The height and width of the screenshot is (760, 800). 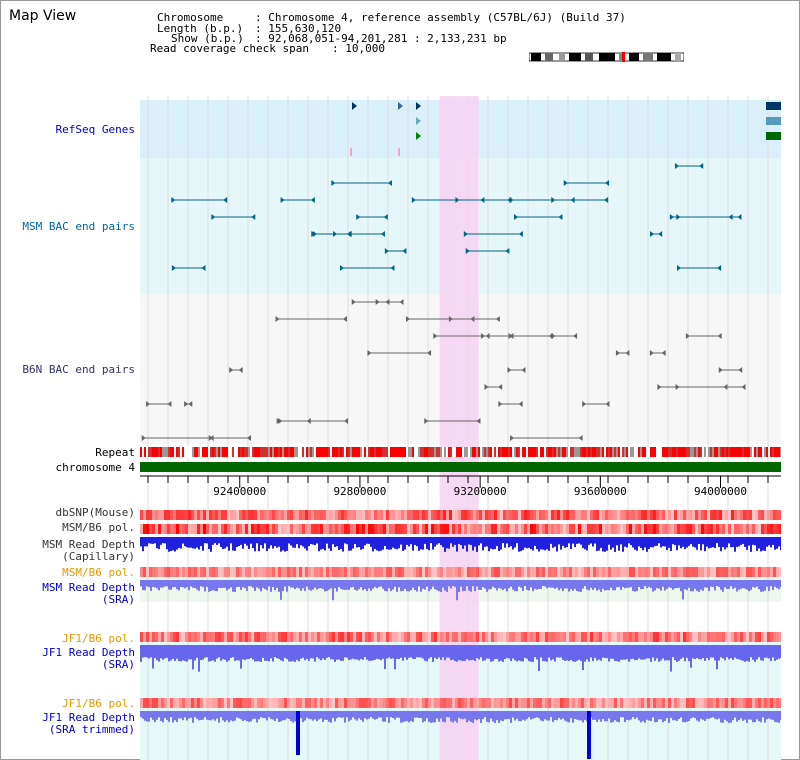 I want to click on selection-highlight, so click(x=459, y=428).